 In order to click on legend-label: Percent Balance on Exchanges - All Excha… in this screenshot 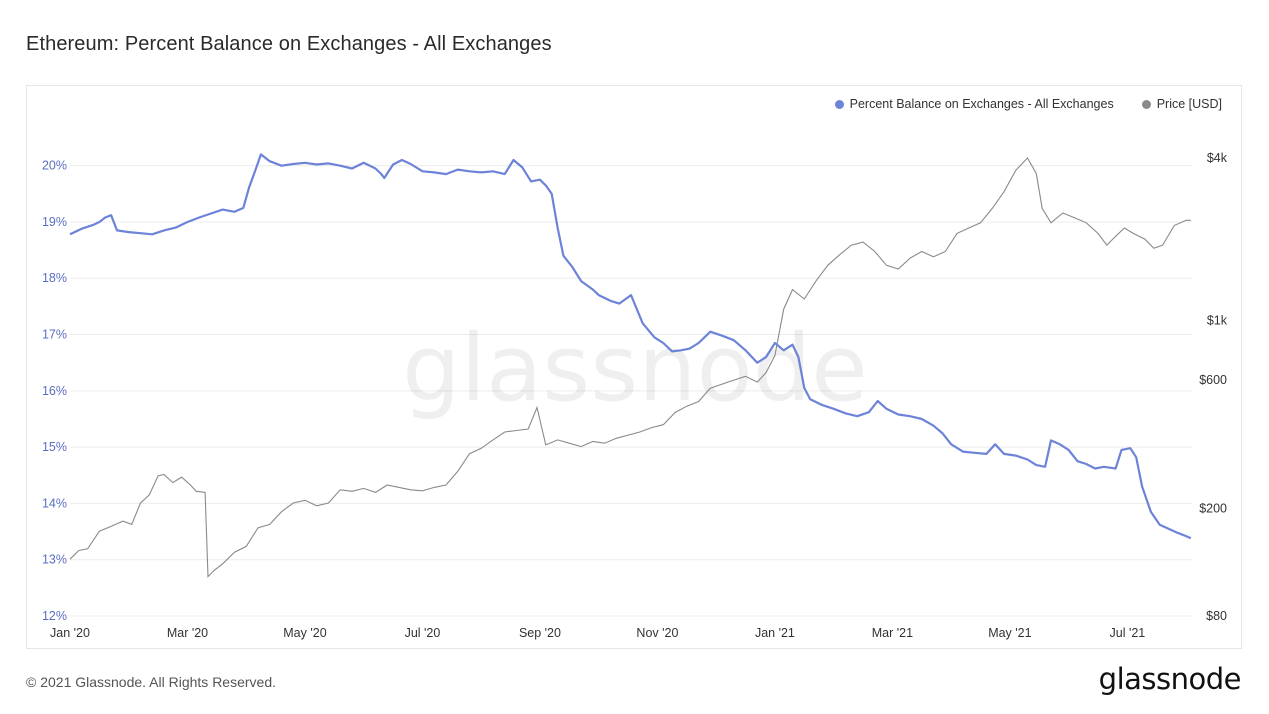, I will do `click(981, 104)`.